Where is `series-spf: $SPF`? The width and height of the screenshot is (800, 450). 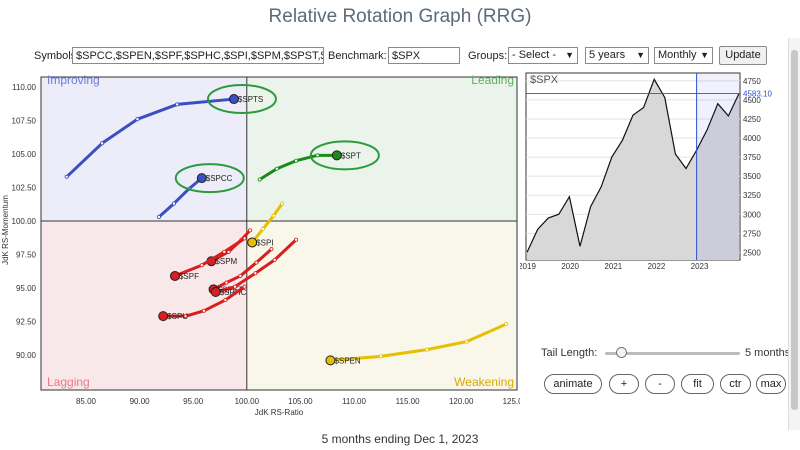 series-spf: $SPF is located at coordinates (208, 258).